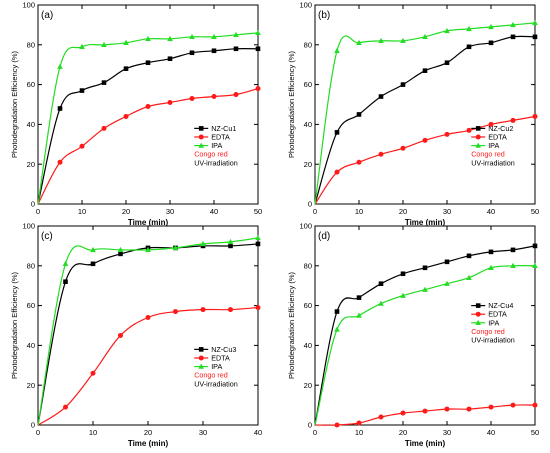 Image resolution: width=550 pixels, height=453 pixels. I want to click on series-line, so click(148, 366).